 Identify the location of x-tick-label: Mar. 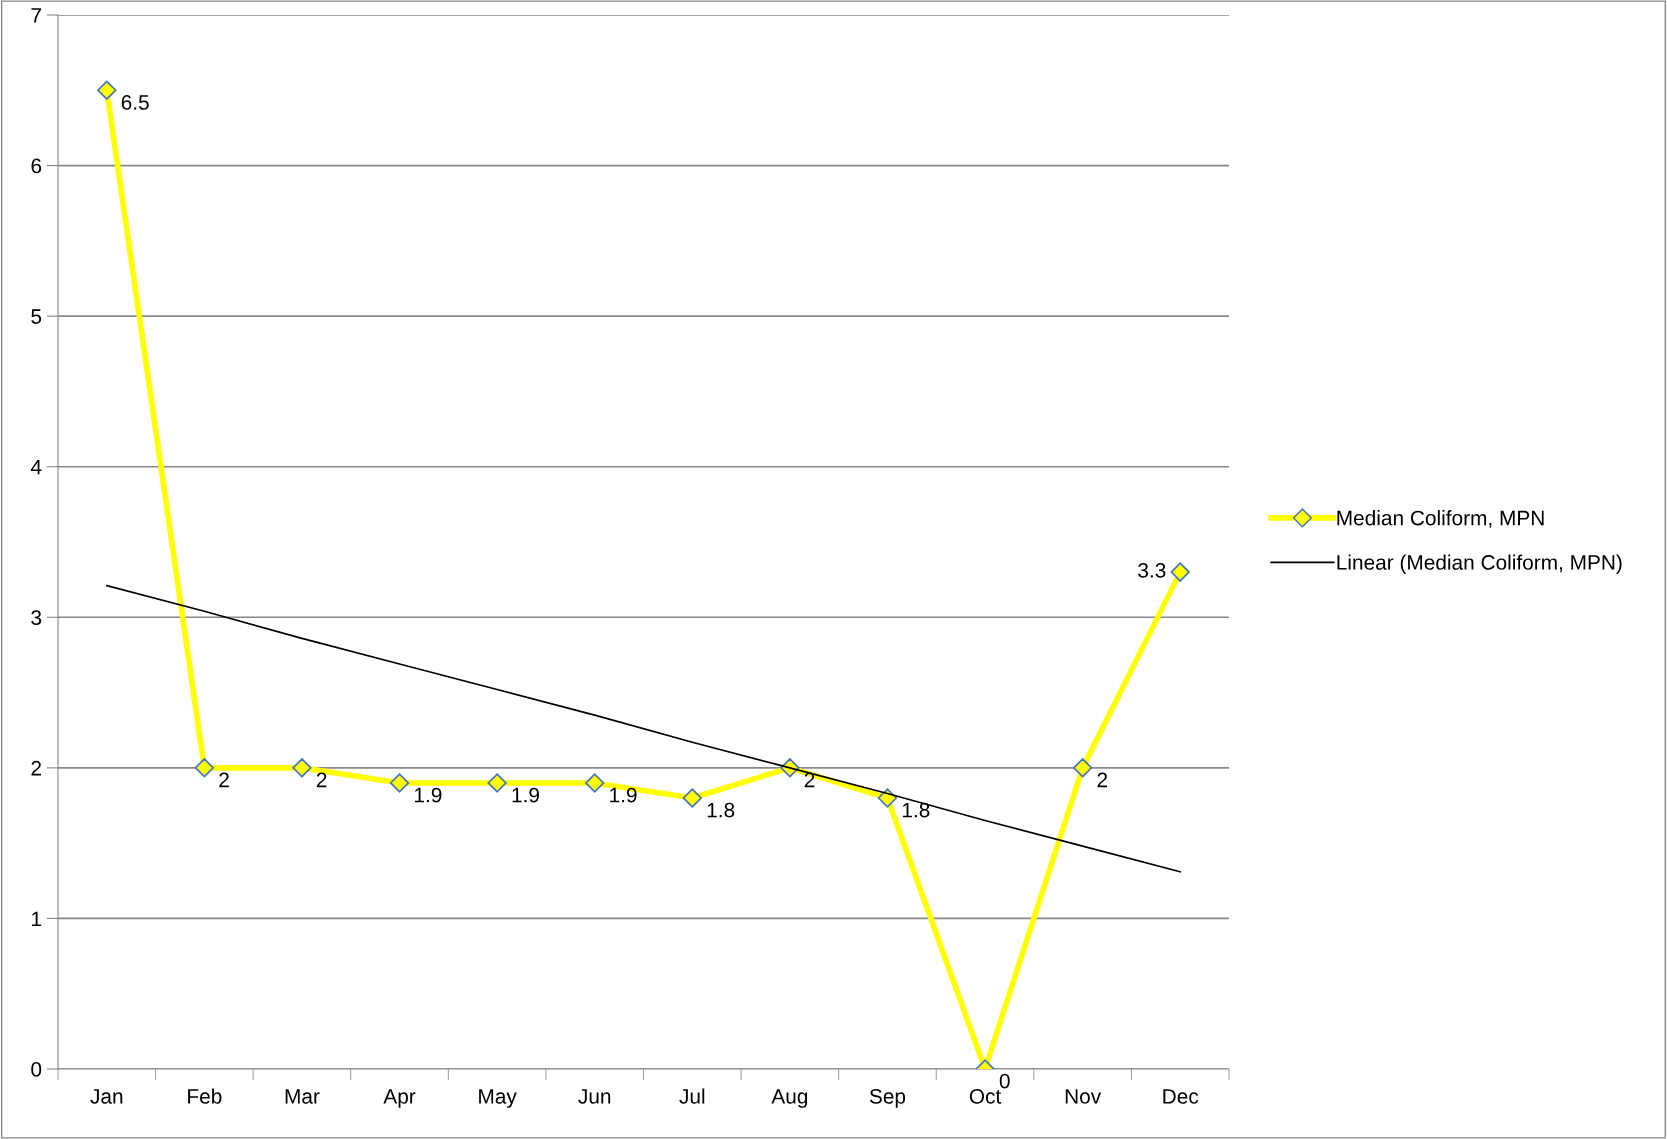
(302, 1096).